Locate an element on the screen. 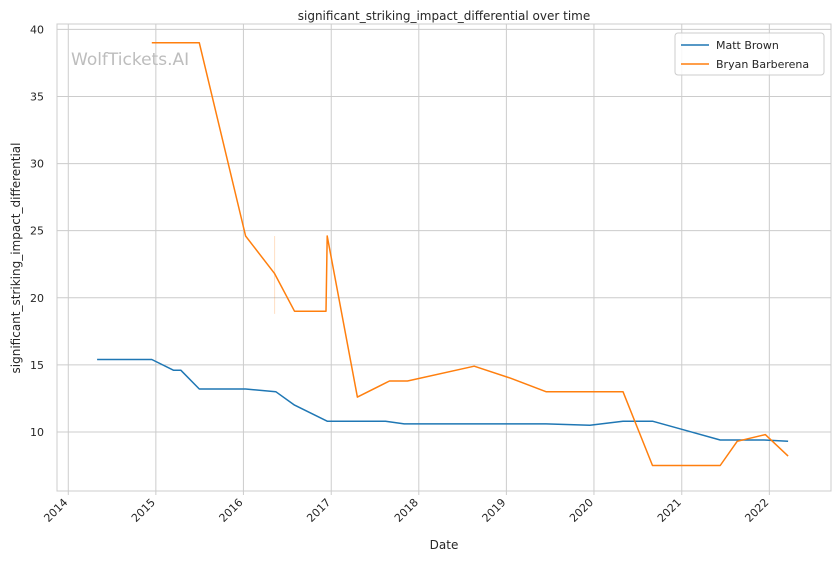 The width and height of the screenshot is (840, 565). x-axis-ticks: 2014 2015 2016 2017 2018 2019 2020 2021 2022 is located at coordinates (406, 508).